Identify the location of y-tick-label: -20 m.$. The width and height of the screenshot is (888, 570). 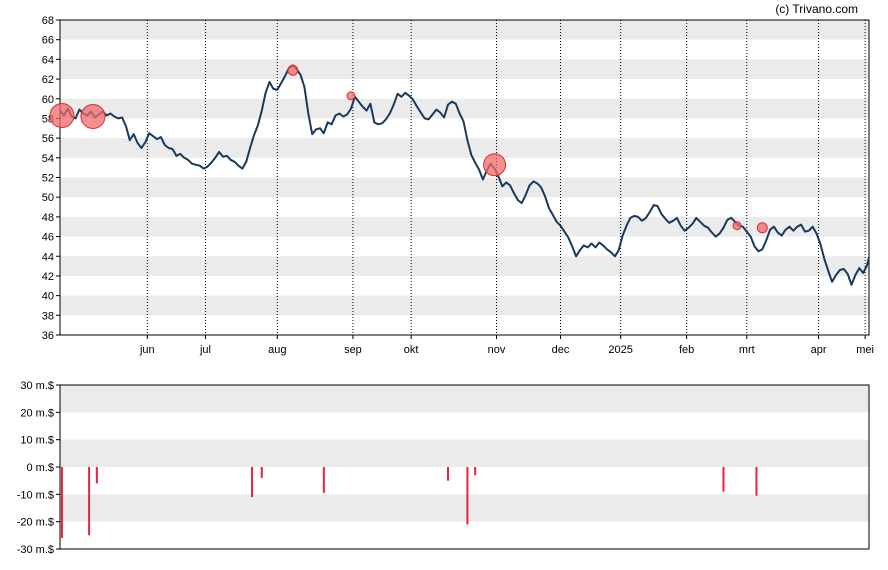
(35, 523).